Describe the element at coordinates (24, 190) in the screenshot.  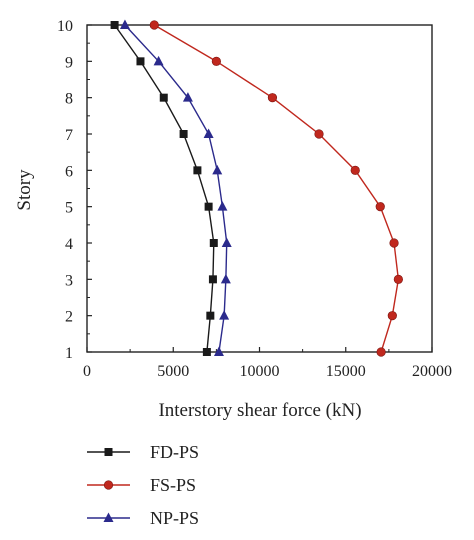
I see `y-axis-title: Story` at that location.